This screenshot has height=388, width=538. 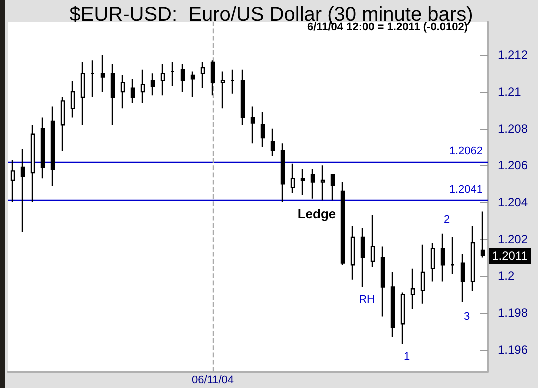 I want to click on y-tick-label: 1.2, so click(x=507, y=276).